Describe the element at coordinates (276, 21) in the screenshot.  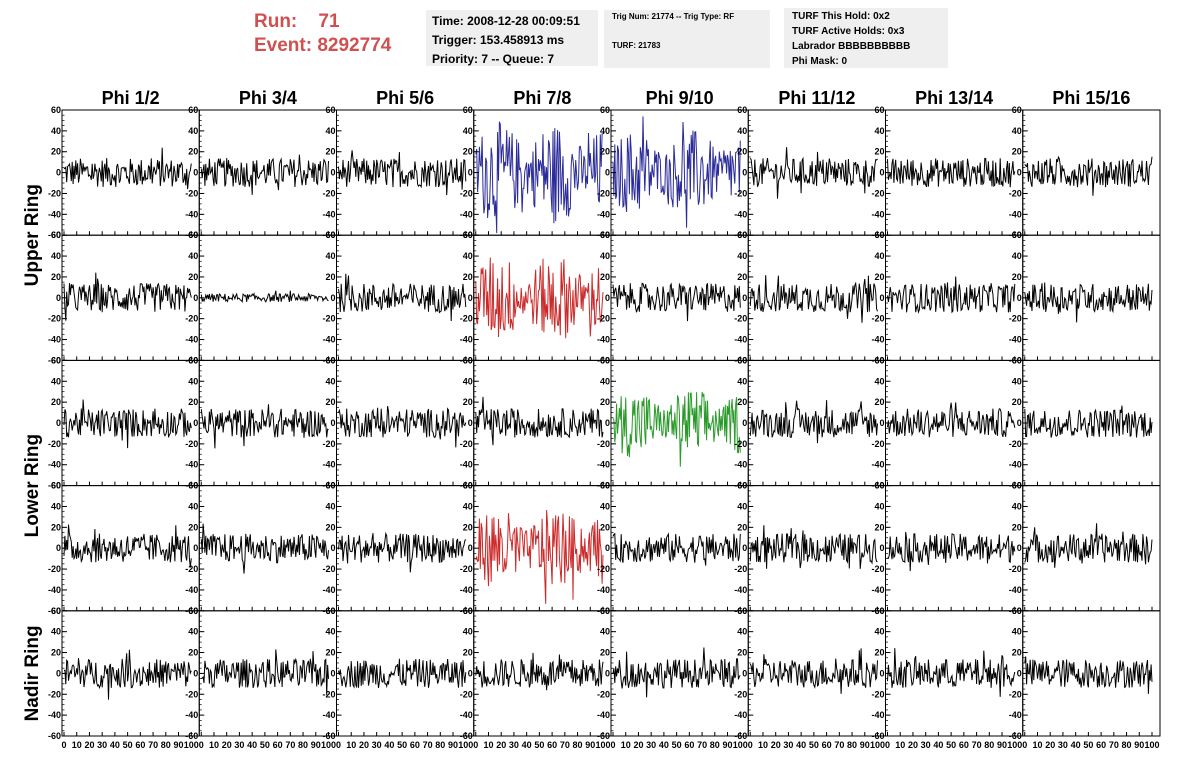
I see `run-label: Run:` at that location.